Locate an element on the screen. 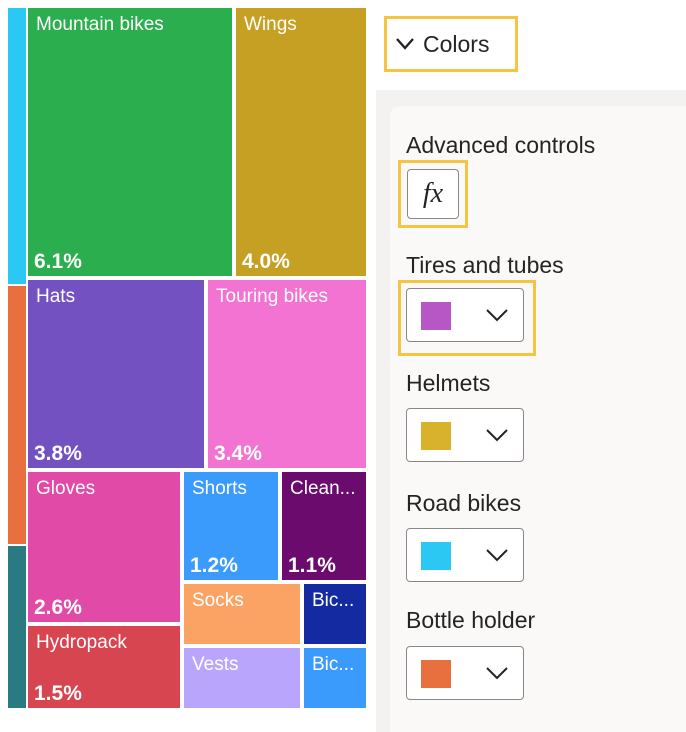  tile-label: Socks is located at coordinates (218, 600).